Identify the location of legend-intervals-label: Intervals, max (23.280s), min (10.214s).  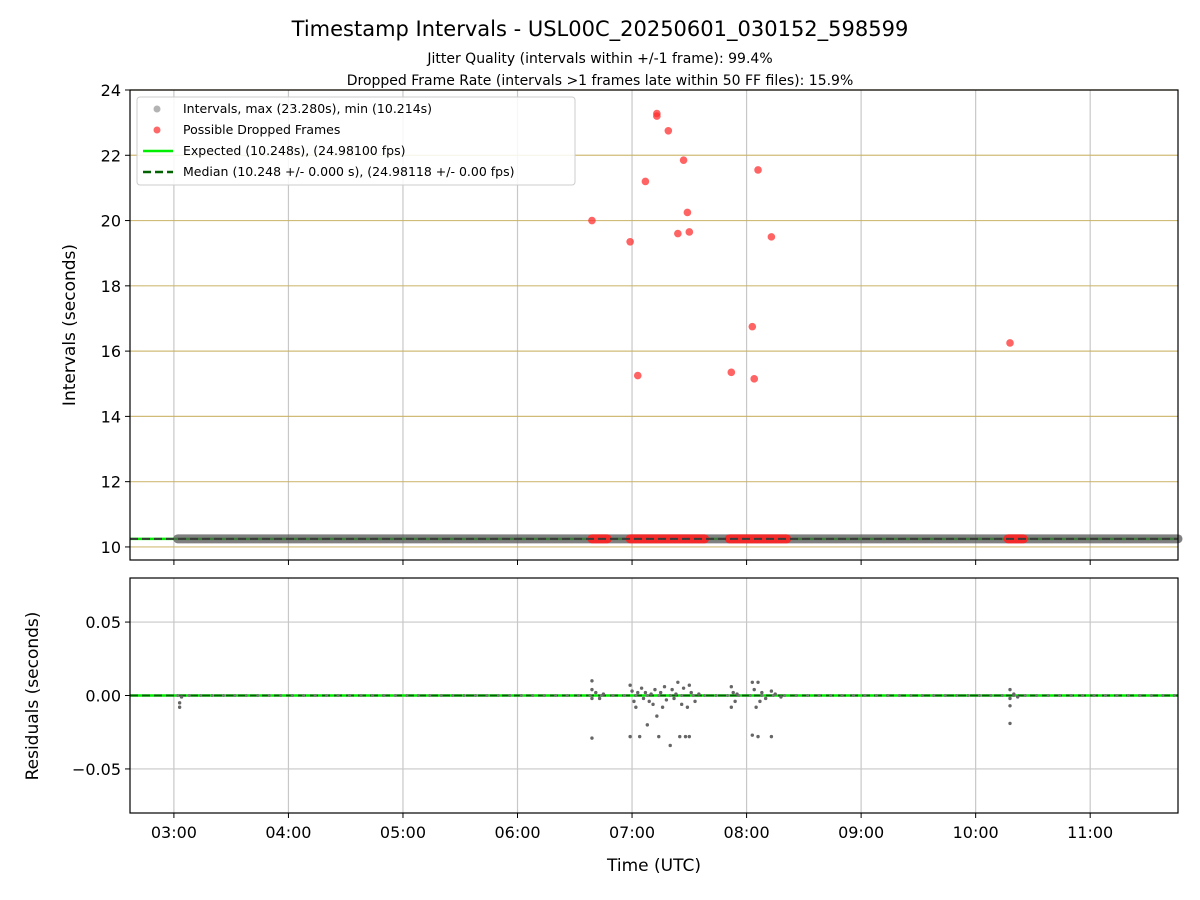
(307, 108).